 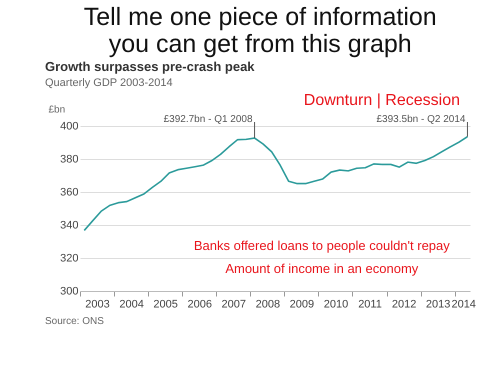 I want to click on x-tick-label: 2008, so click(x=268, y=304).